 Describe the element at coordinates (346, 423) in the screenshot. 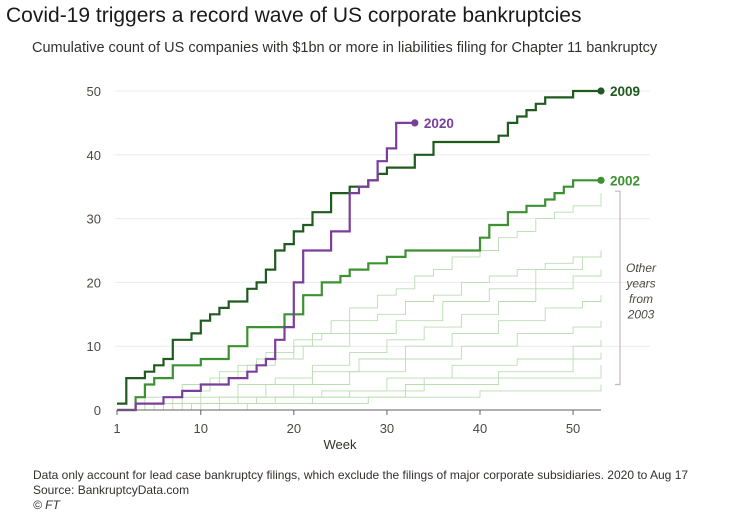

I see `x-axis-ticks: 1 10 20 30 40 50` at that location.